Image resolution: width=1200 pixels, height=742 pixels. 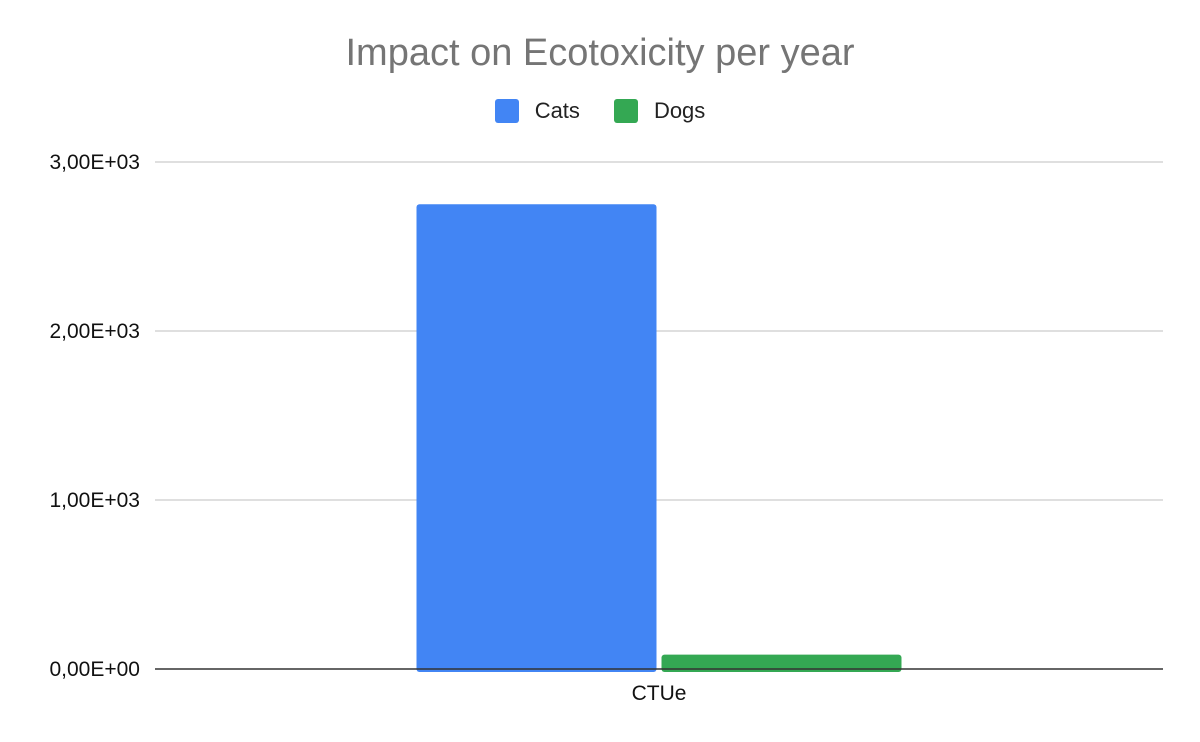 I want to click on x-tick-label: CTUe, so click(x=659, y=693).